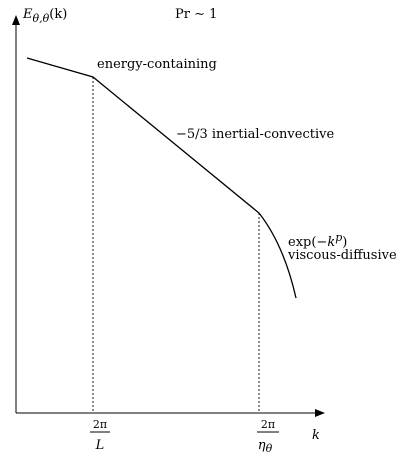  What do you see at coordinates (262, 445) in the screenshot?
I see `tick-right-denominator-var: η` at bounding box center [262, 445].